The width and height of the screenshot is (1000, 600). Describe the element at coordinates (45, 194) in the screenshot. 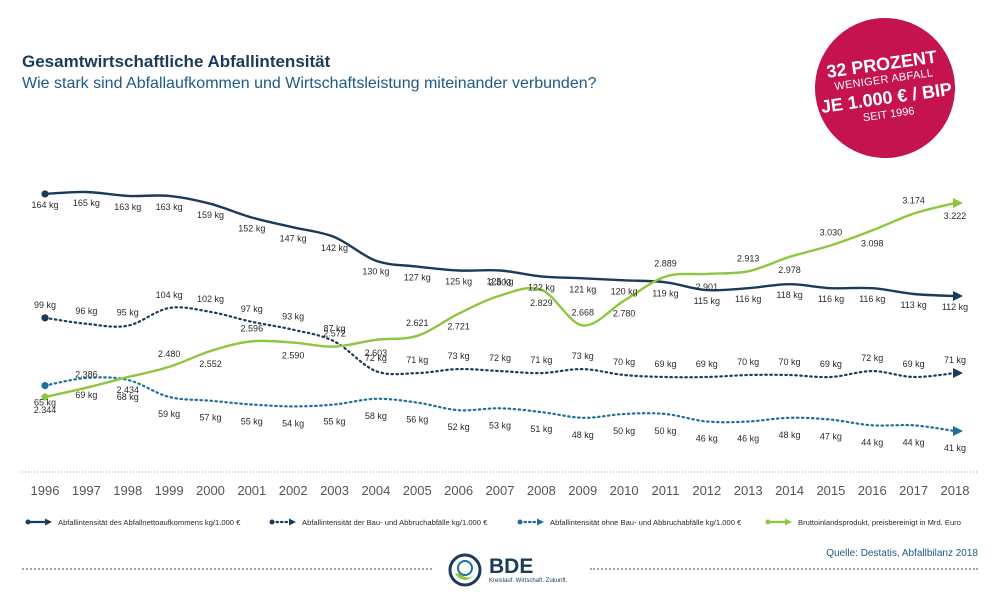

I see `series-1-start-point` at that location.